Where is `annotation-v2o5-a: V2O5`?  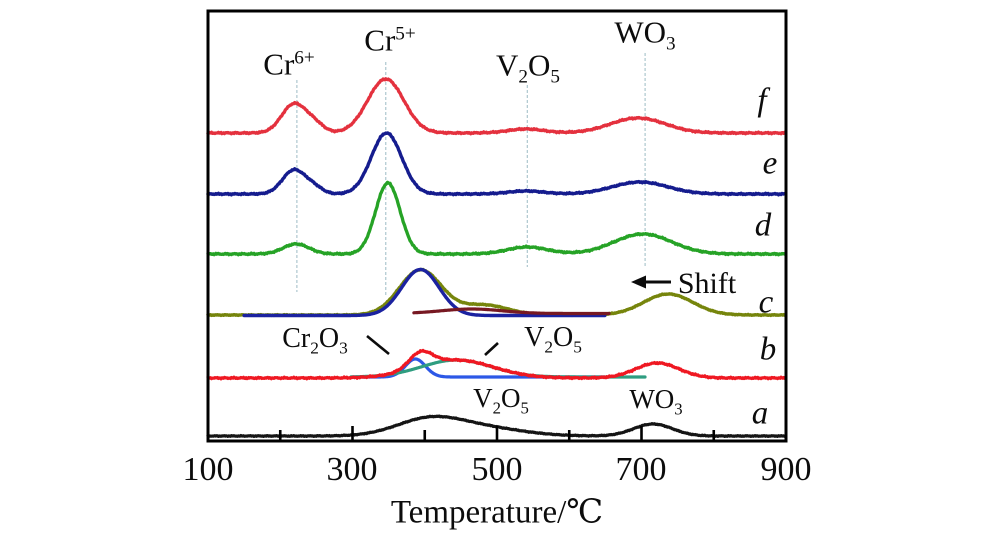
annotation-v2o5-a: V2O5 is located at coordinates (501, 400).